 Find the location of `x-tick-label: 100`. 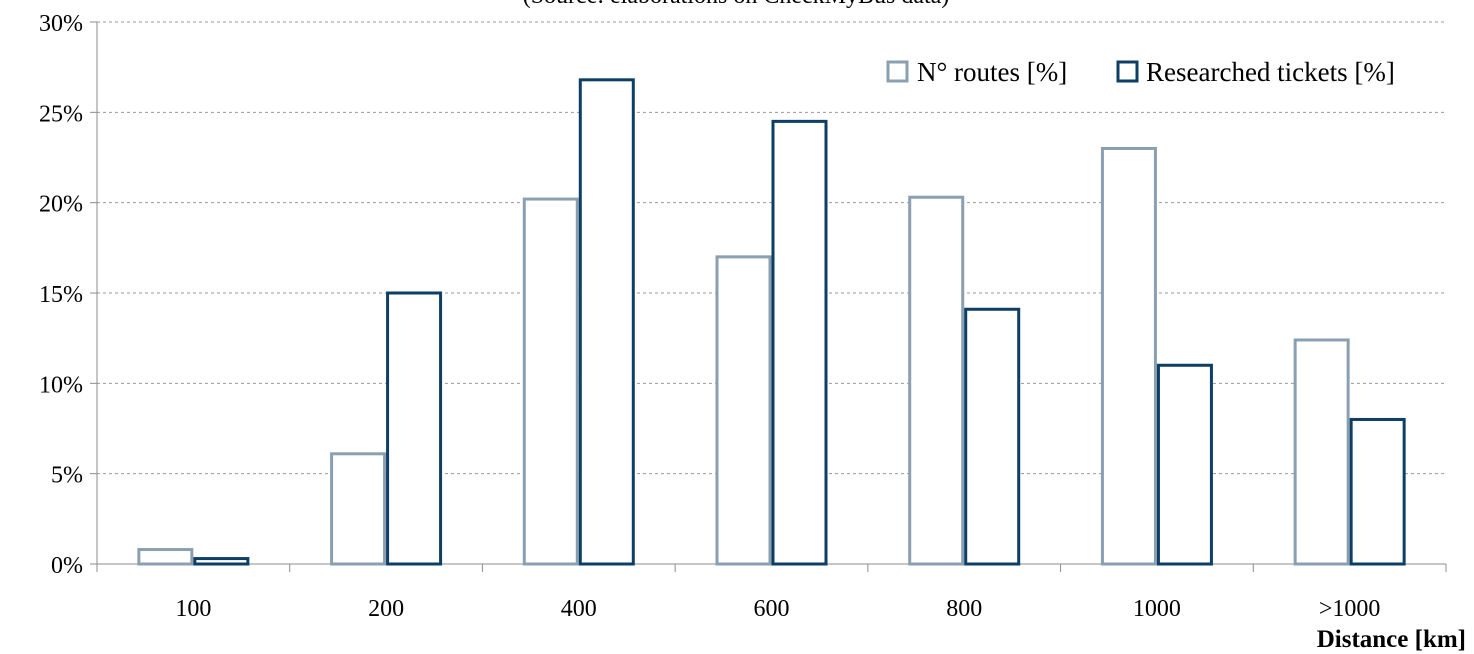

x-tick-label: 100 is located at coordinates (193, 609).